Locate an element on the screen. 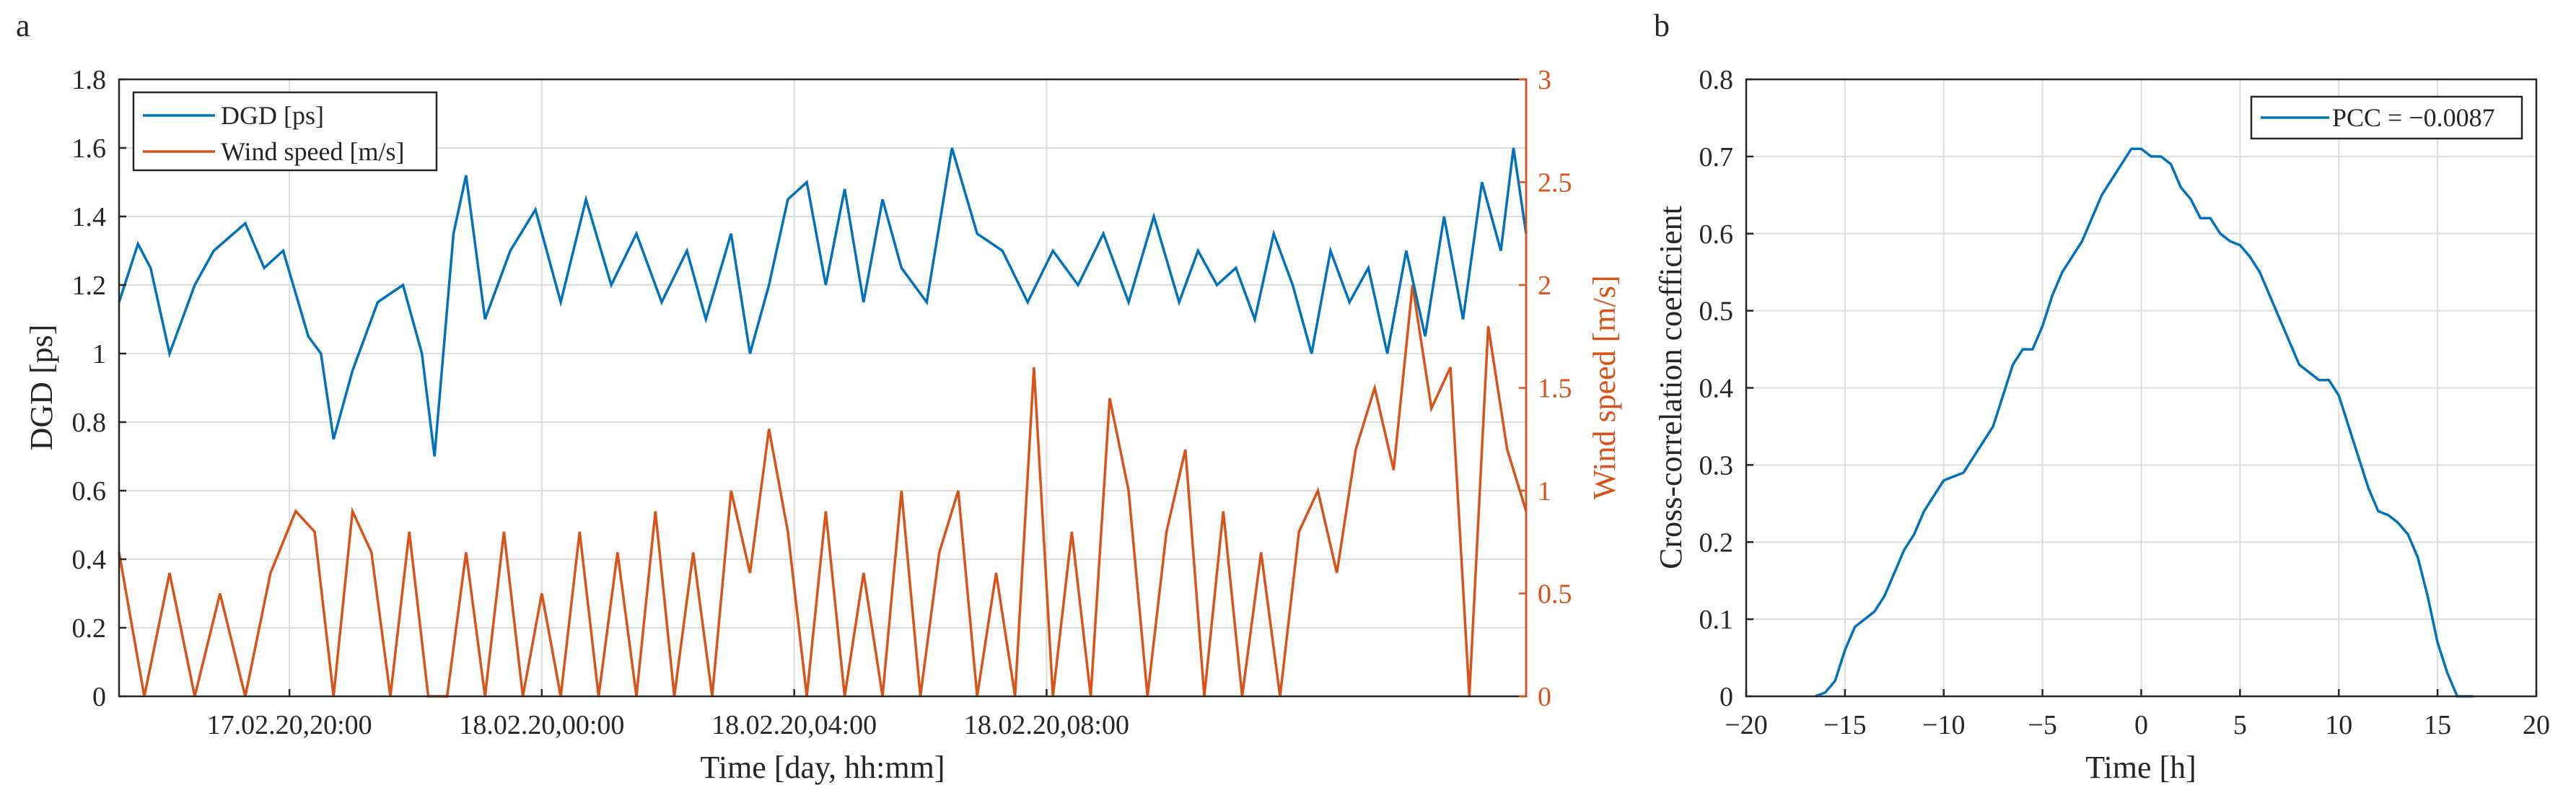  panel-a-y-tick-label: 0.2 is located at coordinates (89, 628).